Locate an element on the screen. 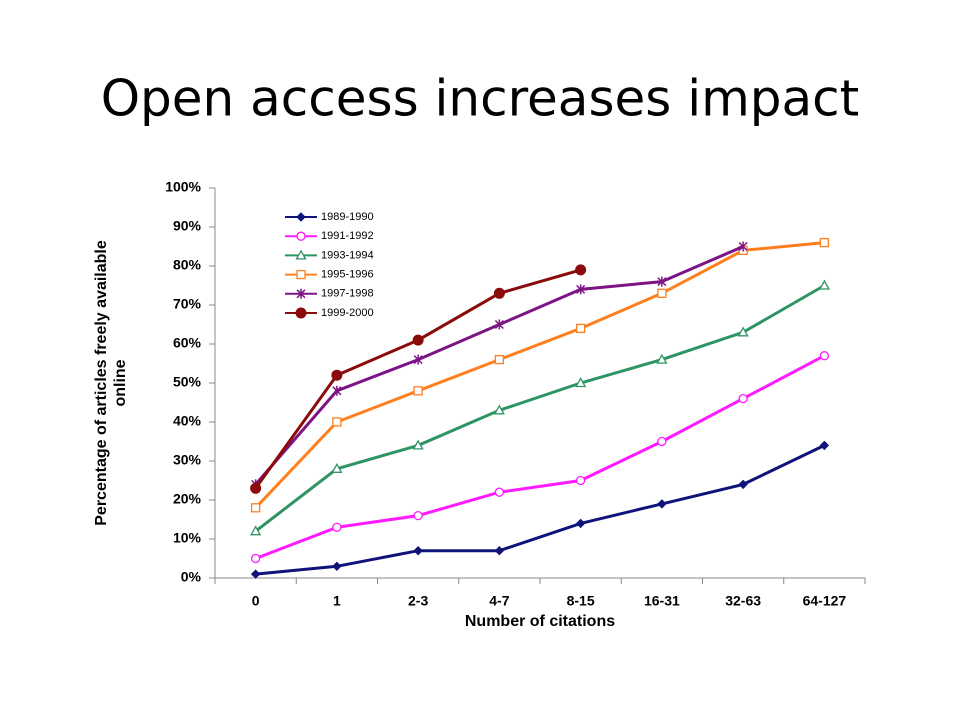  legend-label: 1995-1996 is located at coordinates (347, 275).